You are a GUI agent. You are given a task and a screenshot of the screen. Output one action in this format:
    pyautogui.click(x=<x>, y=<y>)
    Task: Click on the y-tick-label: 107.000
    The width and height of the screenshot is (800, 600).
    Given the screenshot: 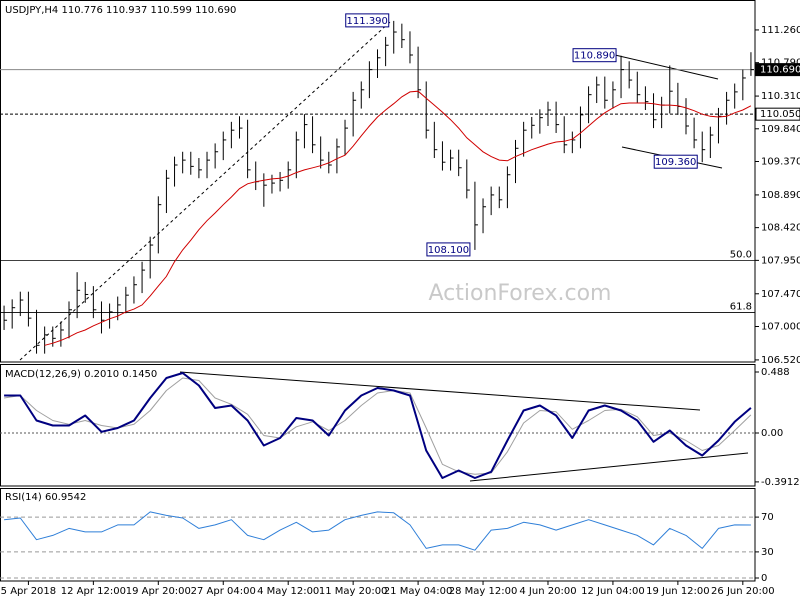 What is the action you would take?
    pyautogui.click(x=780, y=326)
    